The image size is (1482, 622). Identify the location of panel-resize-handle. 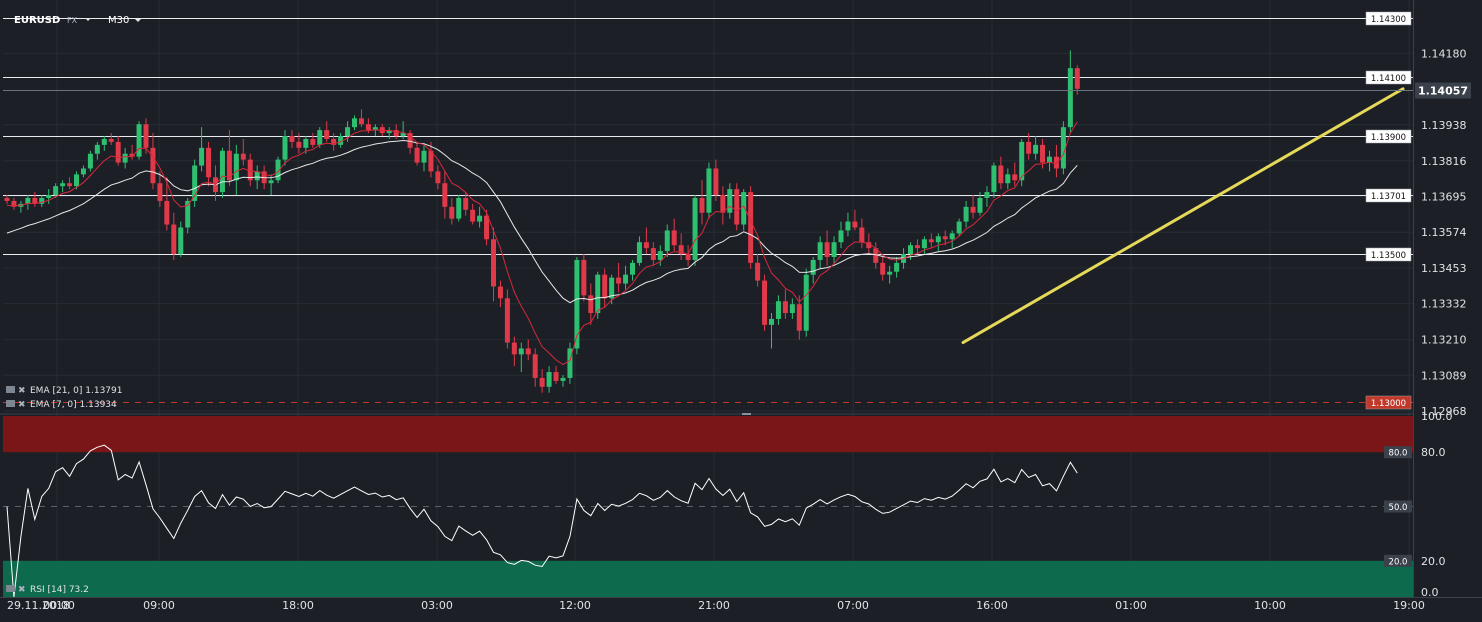
(746, 414).